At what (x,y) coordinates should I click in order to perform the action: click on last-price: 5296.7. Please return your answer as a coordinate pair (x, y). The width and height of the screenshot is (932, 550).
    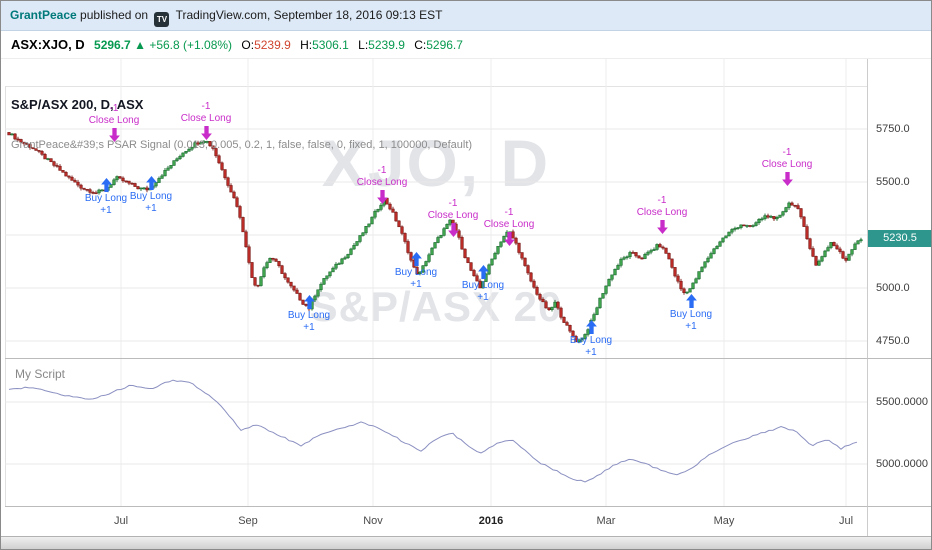
    Looking at the image, I should click on (112, 45).